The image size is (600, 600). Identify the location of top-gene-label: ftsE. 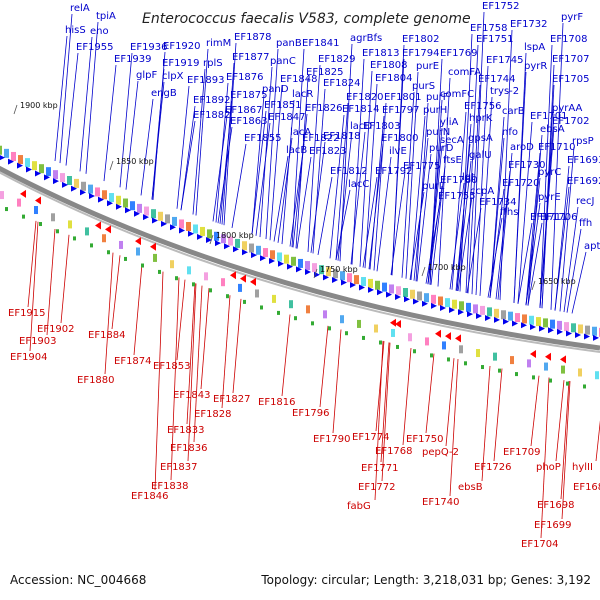
(452, 160).